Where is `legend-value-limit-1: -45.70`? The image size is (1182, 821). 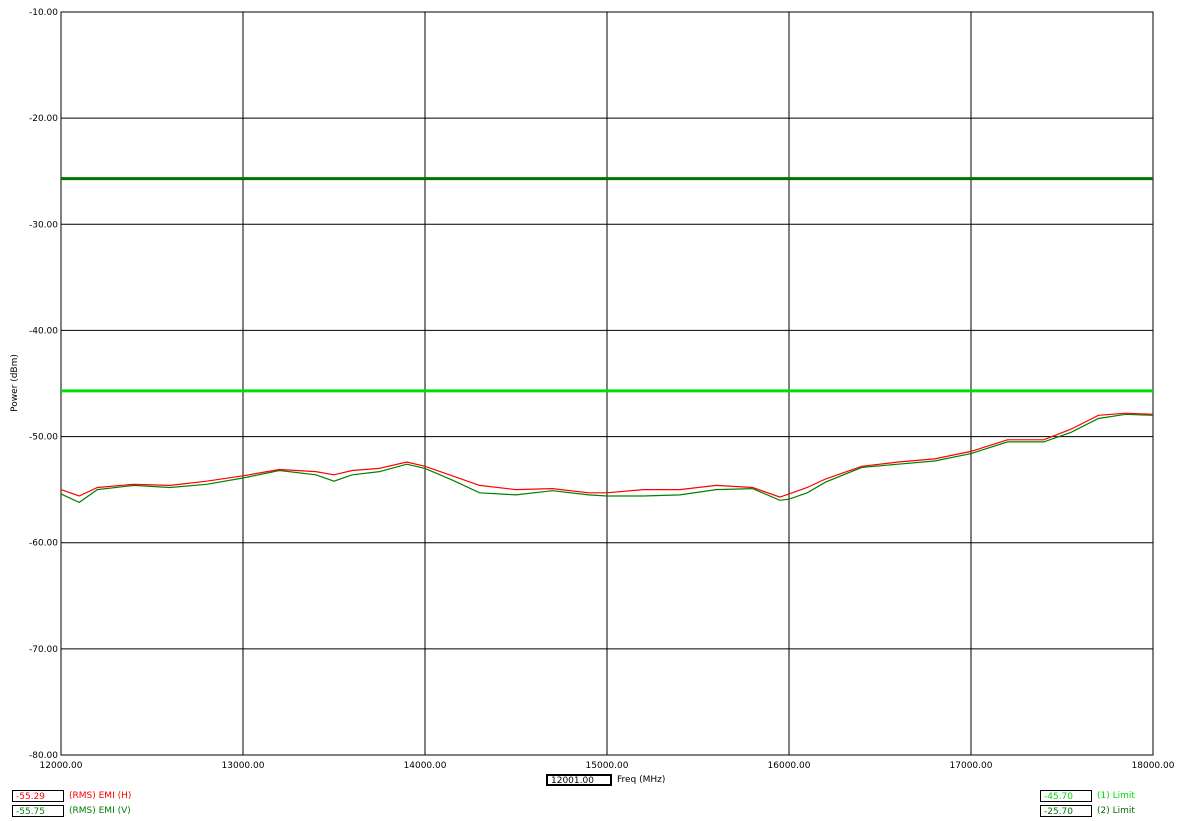
legend-value-limit-1: -45.70 is located at coordinates (1066, 796).